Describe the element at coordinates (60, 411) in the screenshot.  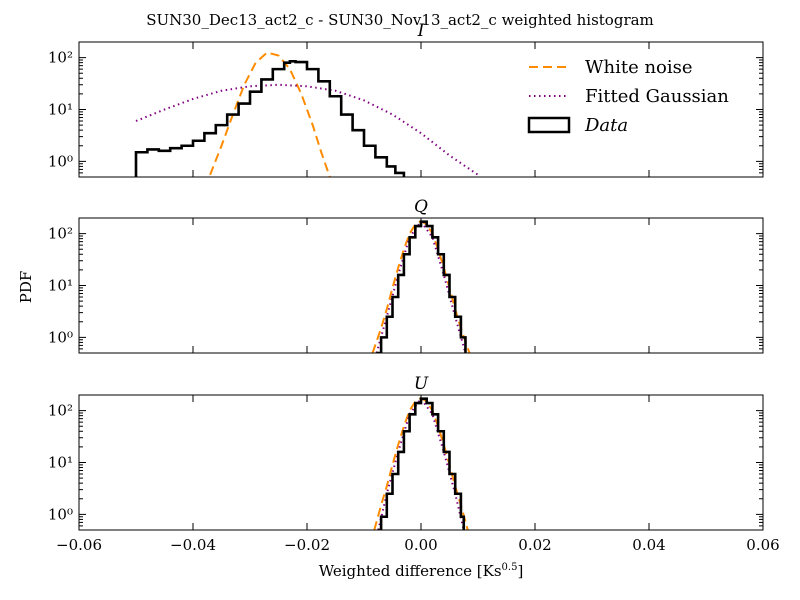
I see `y-tick-label-U: 10²` at that location.